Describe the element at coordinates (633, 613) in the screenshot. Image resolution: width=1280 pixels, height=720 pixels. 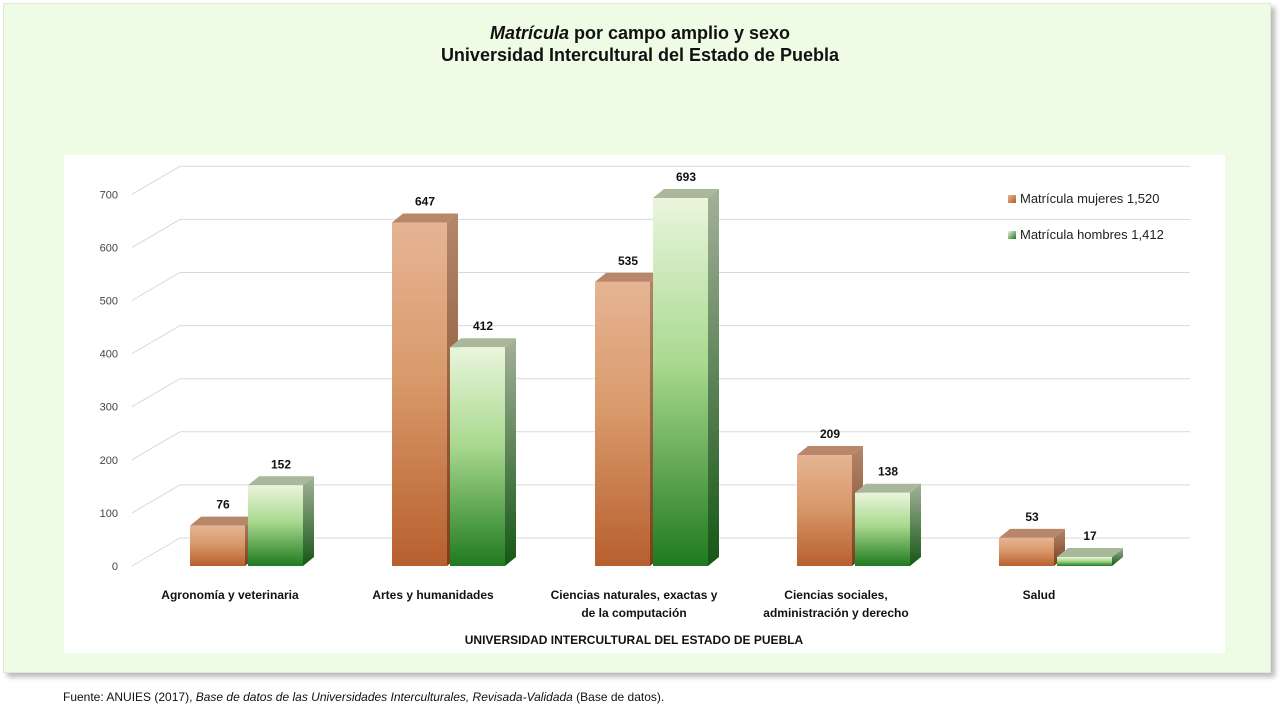
I see `x-category-label: de la computación` at that location.